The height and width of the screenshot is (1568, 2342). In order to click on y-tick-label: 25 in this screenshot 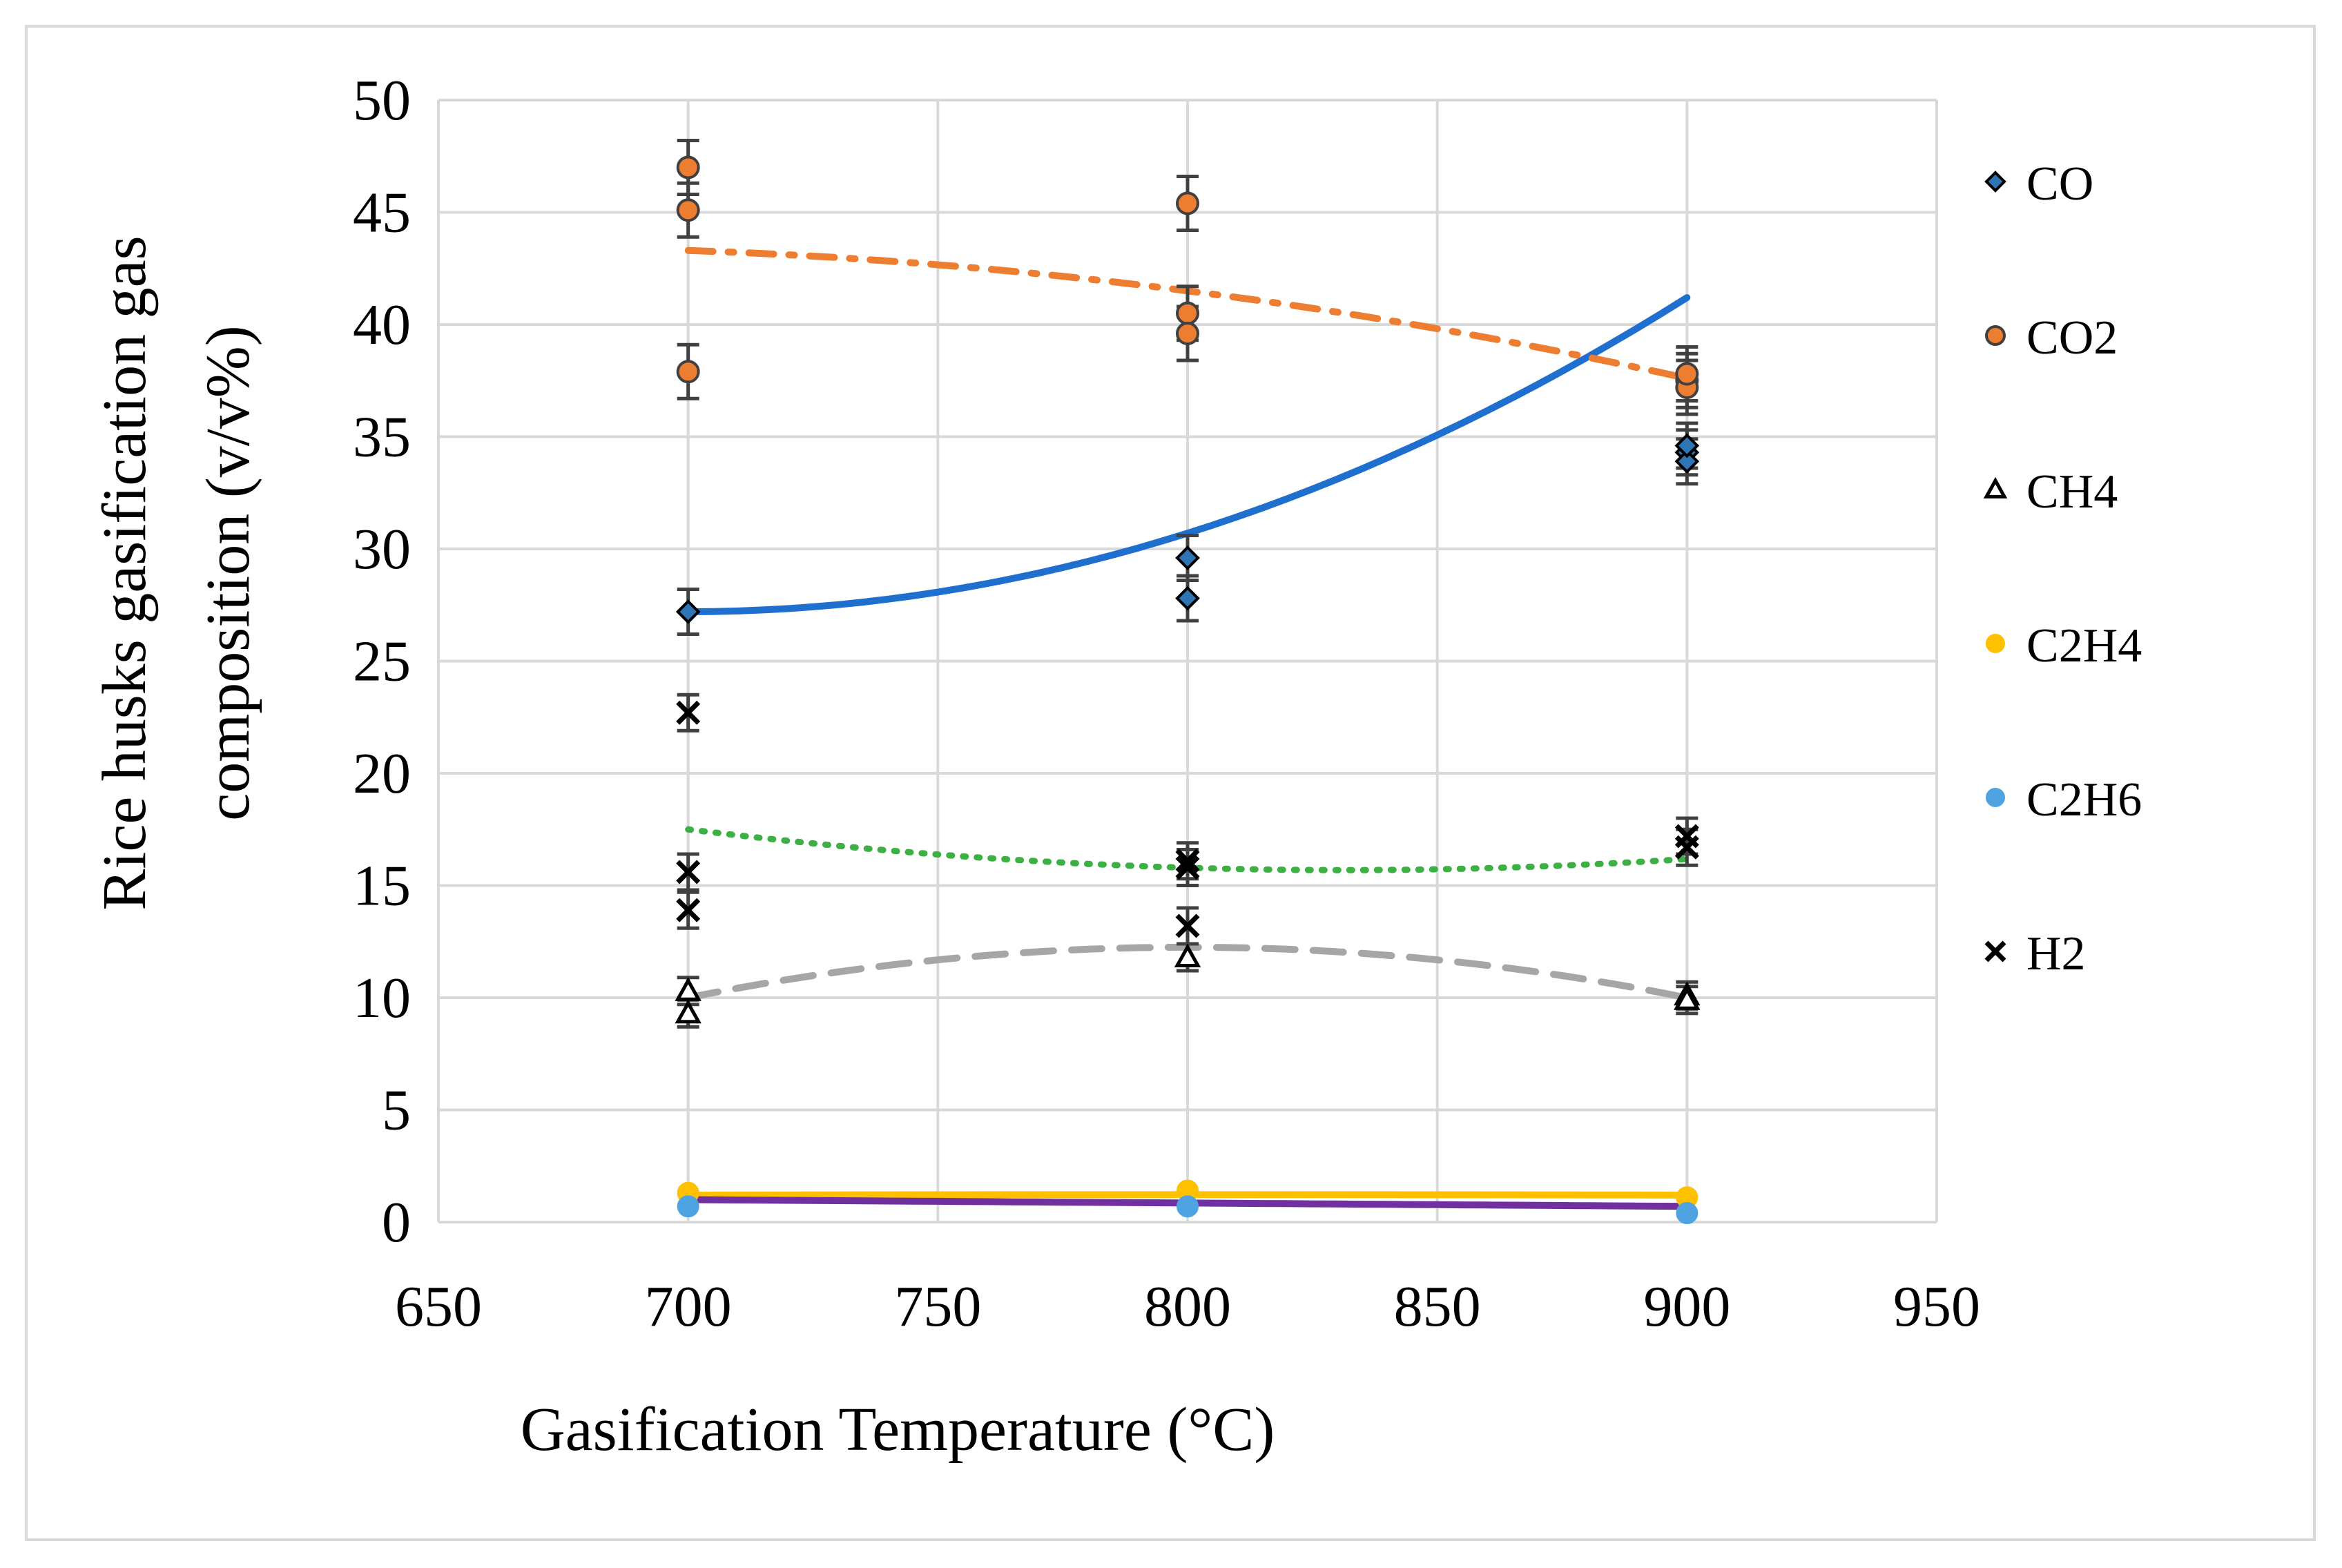, I will do `click(382, 662)`.